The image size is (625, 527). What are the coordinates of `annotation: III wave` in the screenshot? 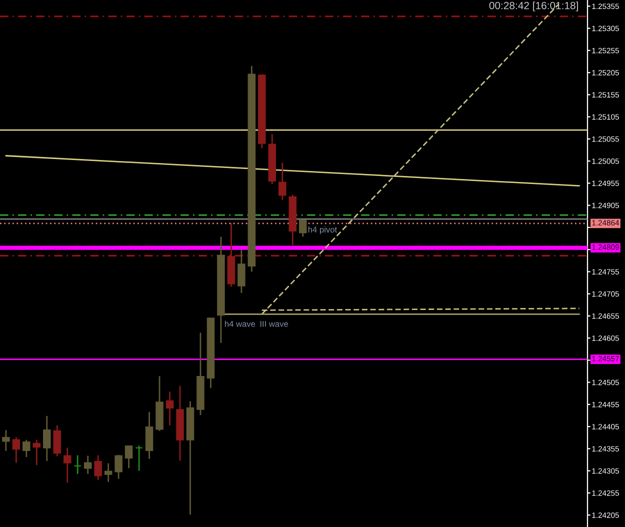 It's located at (274, 324).